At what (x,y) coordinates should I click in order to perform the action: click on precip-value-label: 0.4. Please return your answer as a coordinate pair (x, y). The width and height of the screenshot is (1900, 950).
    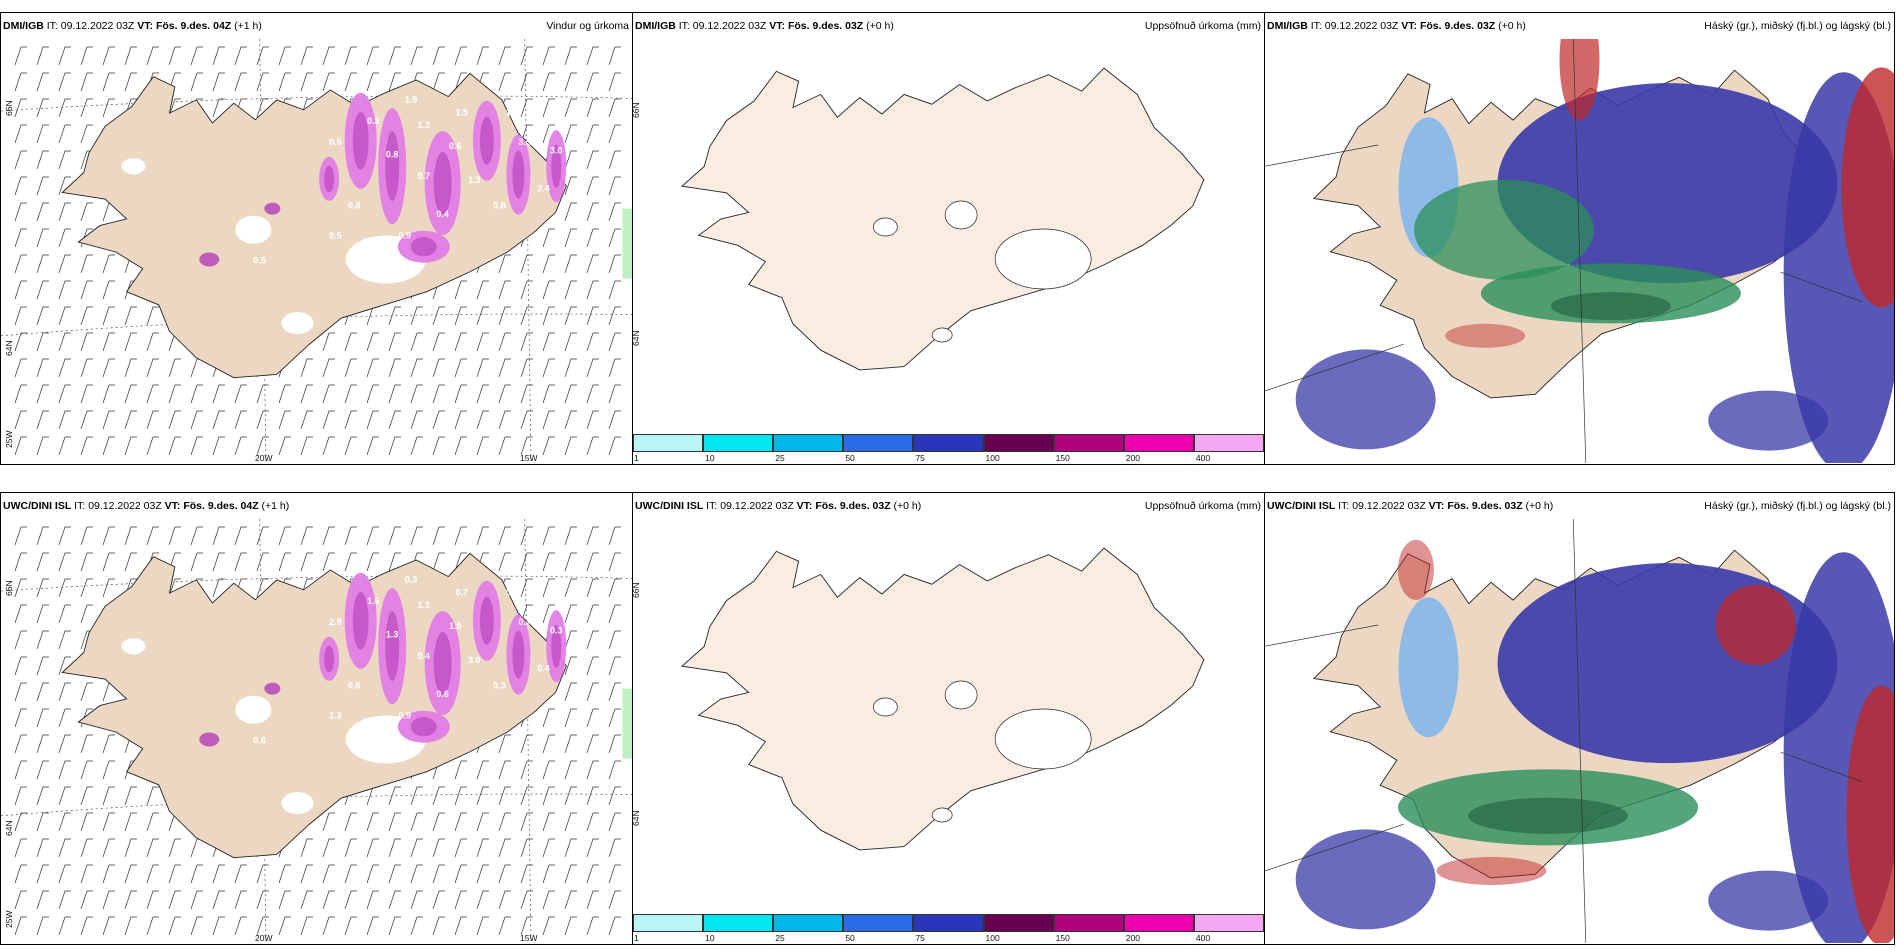
    Looking at the image, I should click on (423, 656).